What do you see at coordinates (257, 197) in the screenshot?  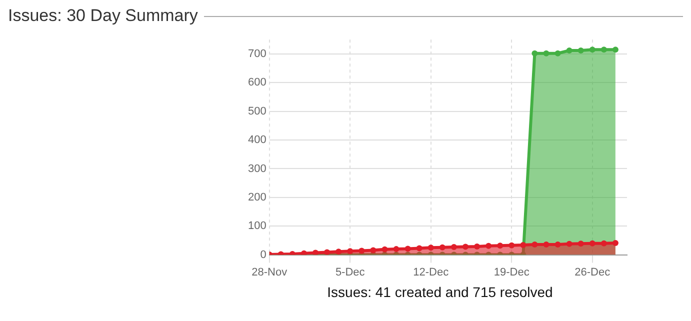 I see `y-tick-label: 200` at bounding box center [257, 197].